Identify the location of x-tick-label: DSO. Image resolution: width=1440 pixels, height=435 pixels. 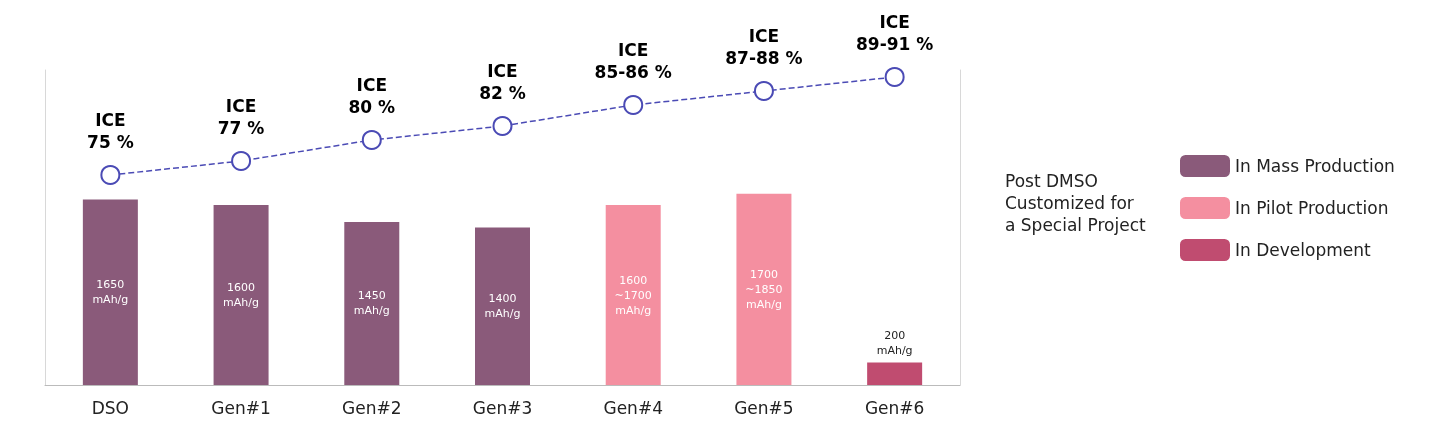
(110, 407).